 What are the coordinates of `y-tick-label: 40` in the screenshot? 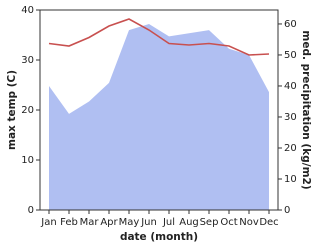 It's located at (27, 10).